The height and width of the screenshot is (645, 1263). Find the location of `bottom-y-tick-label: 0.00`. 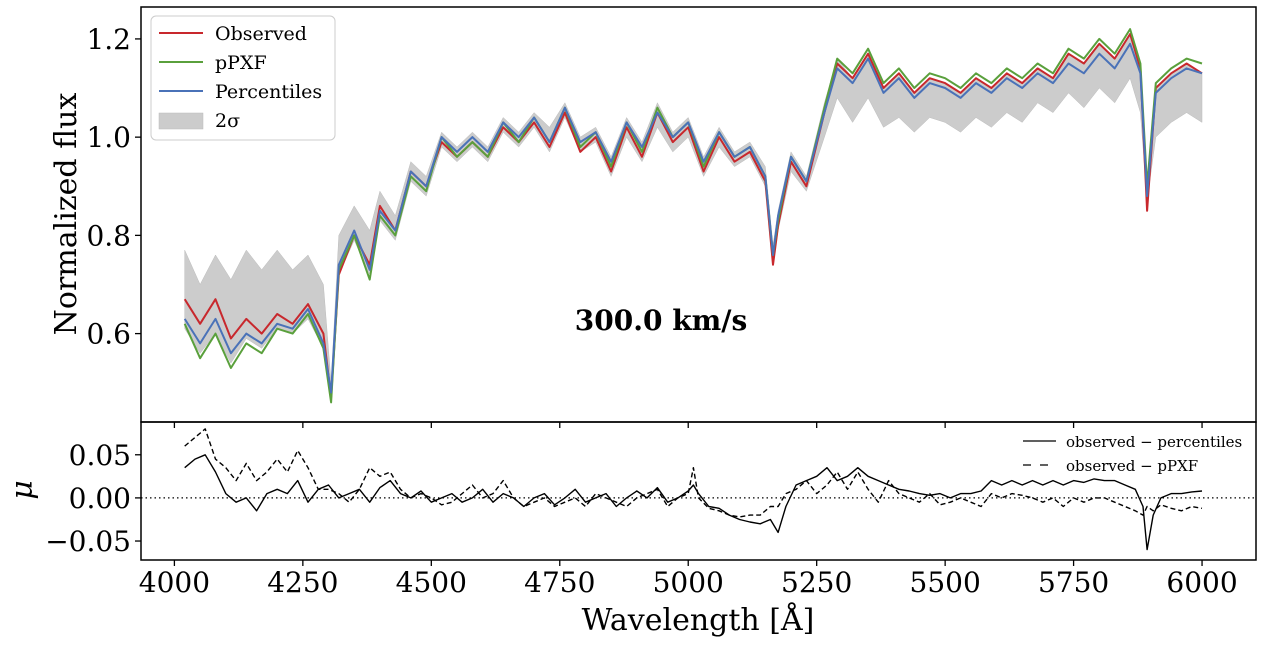

bottom-y-tick-label: 0.00 is located at coordinates (100, 498).